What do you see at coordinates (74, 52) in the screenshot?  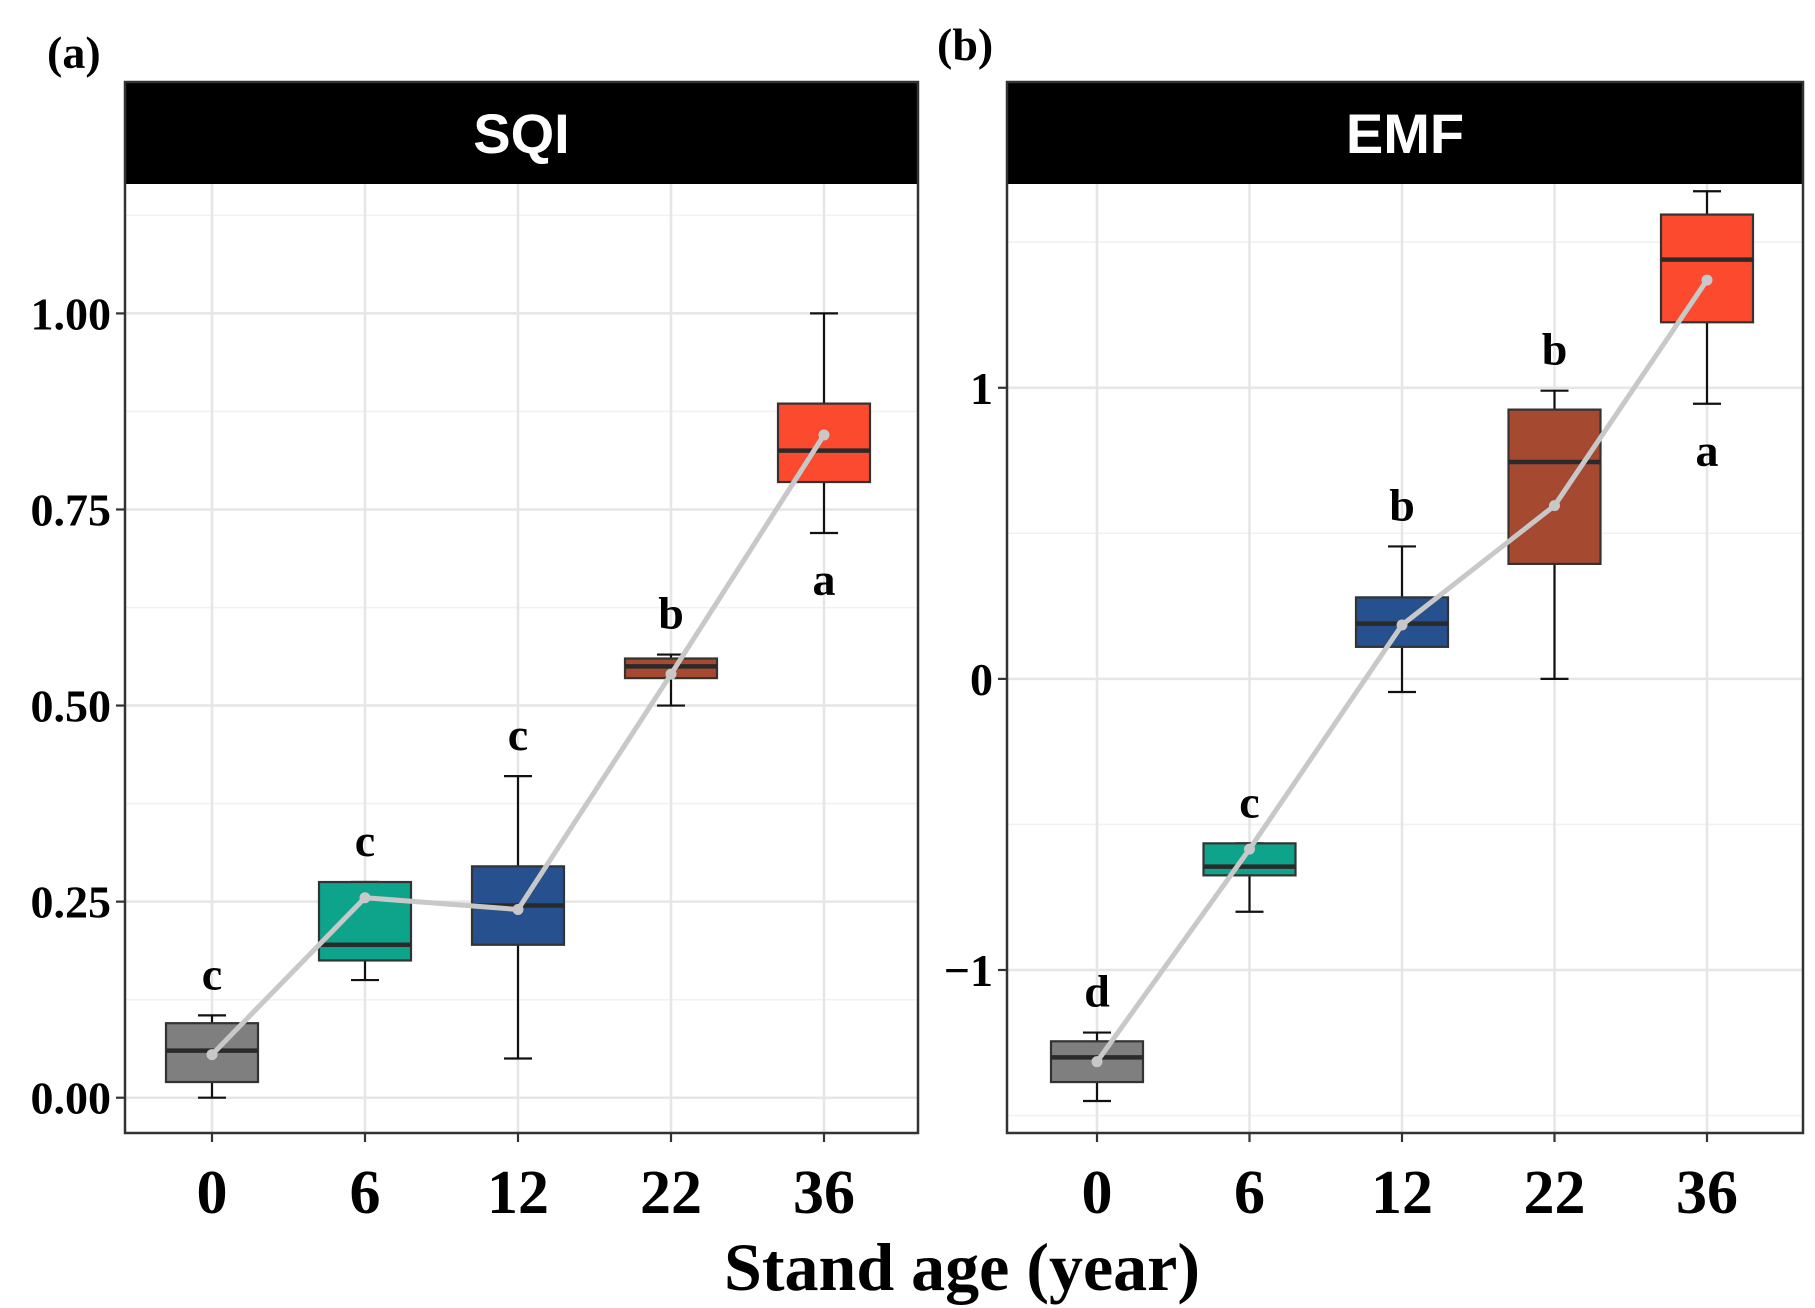 I see `panel-tag-a: (a)` at bounding box center [74, 52].